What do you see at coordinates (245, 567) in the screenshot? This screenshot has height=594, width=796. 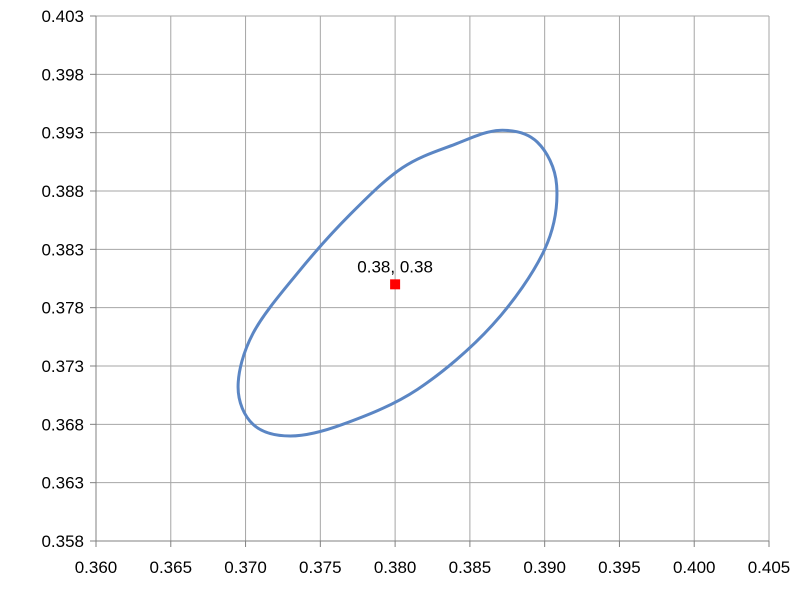 I see `x-tick-label: 0.370` at bounding box center [245, 567].